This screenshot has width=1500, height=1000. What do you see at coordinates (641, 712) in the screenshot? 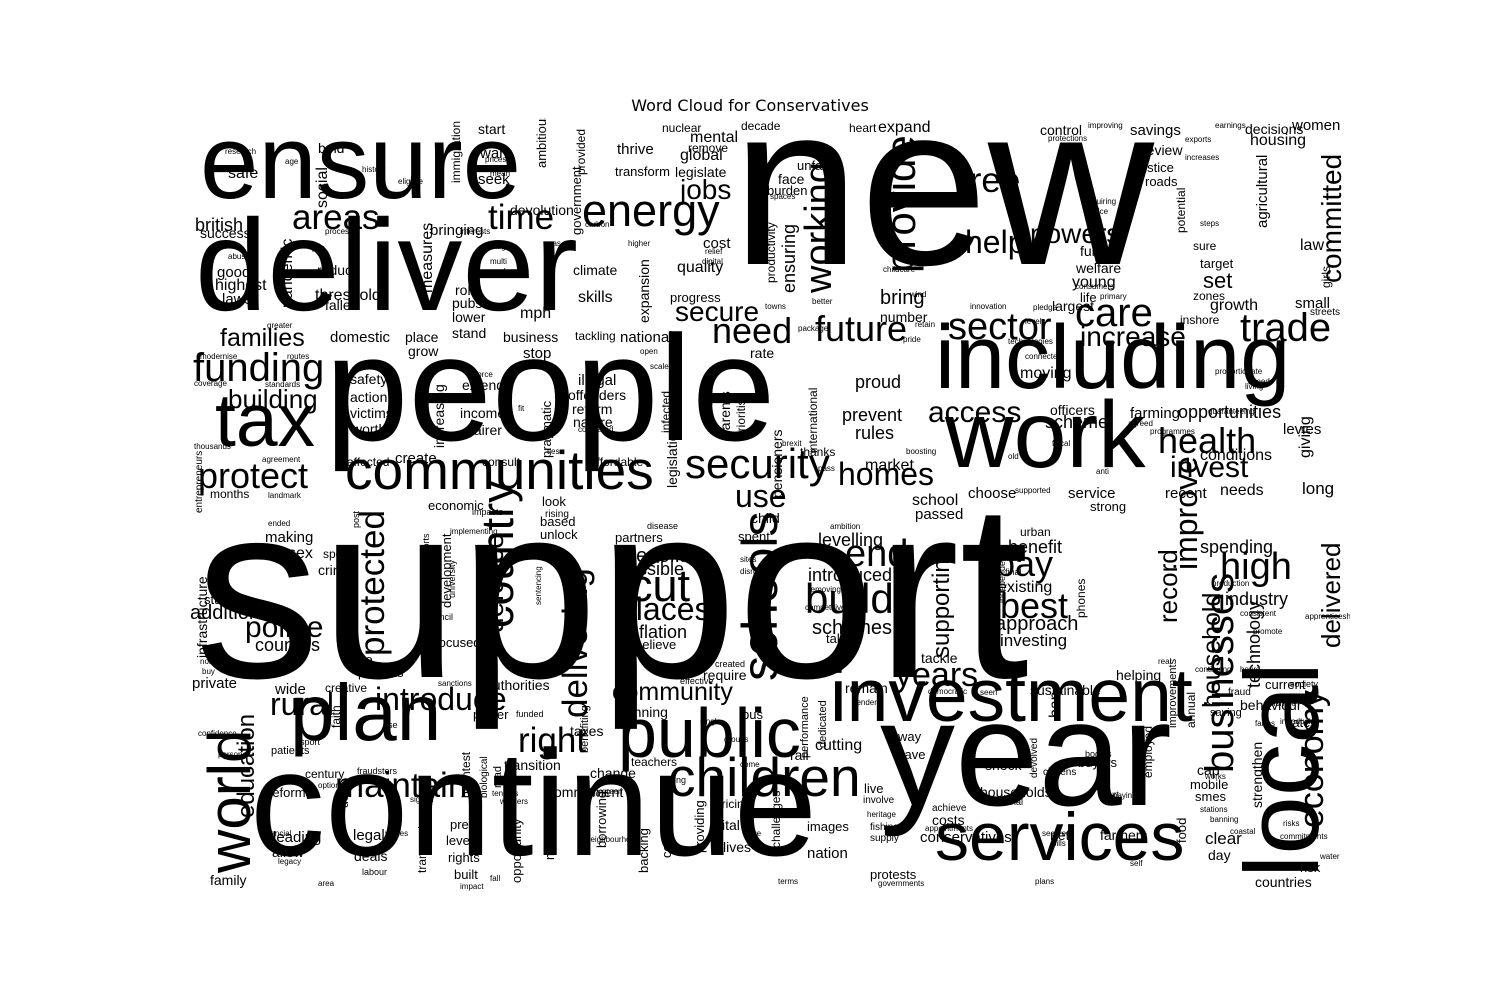
I see `word-planning: planning` at bounding box center [641, 712].